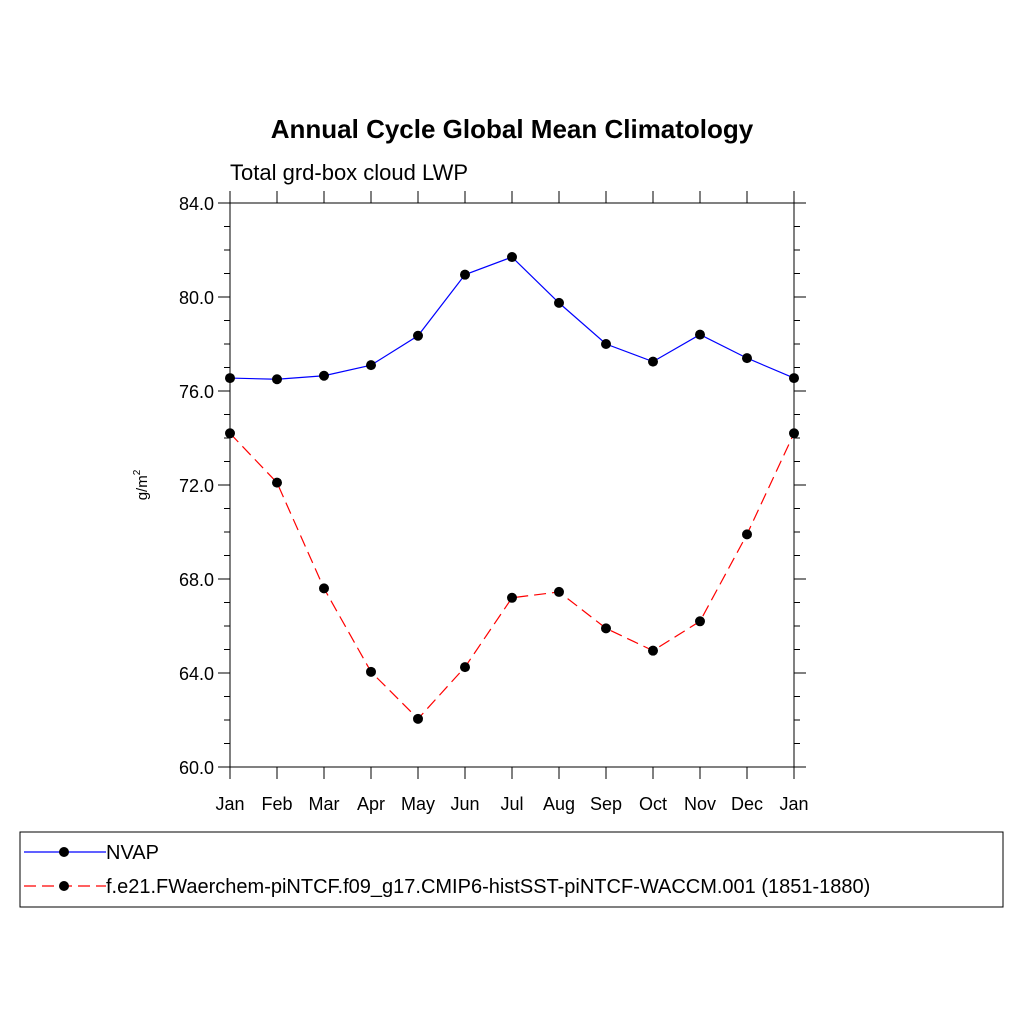  Describe the element at coordinates (418, 804) in the screenshot. I see `x-tick-label: May` at that location.